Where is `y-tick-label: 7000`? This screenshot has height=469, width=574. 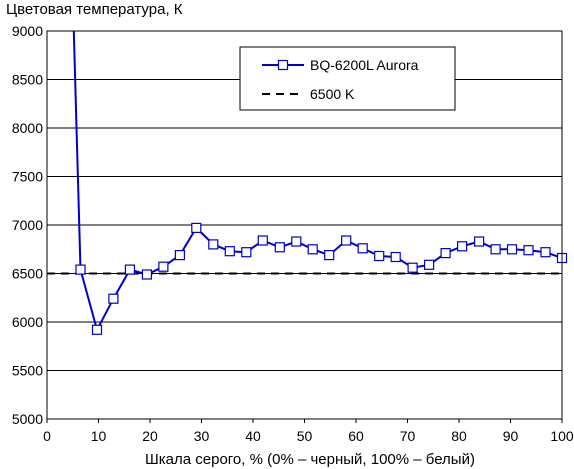 y-tick-label: 7000 is located at coordinates (27, 225).